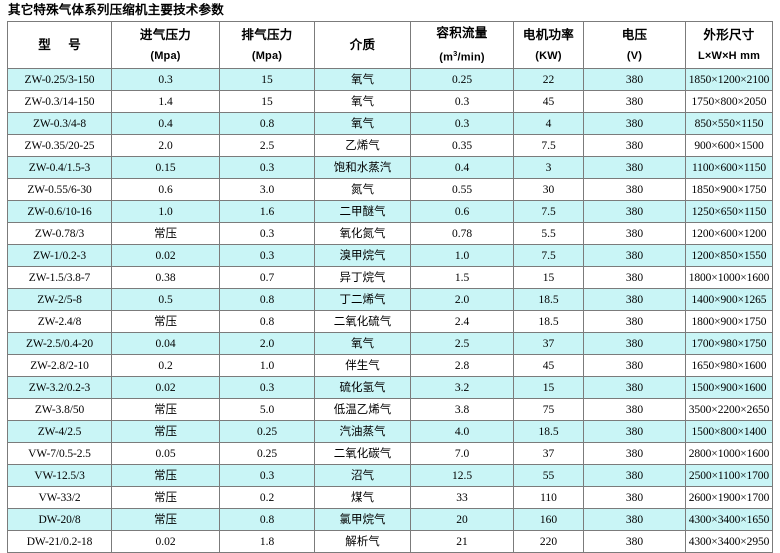 The width and height of the screenshot is (780, 553). Describe the element at coordinates (362, 255) in the screenshot. I see `cell-medium: 溴甲烷气` at that location.